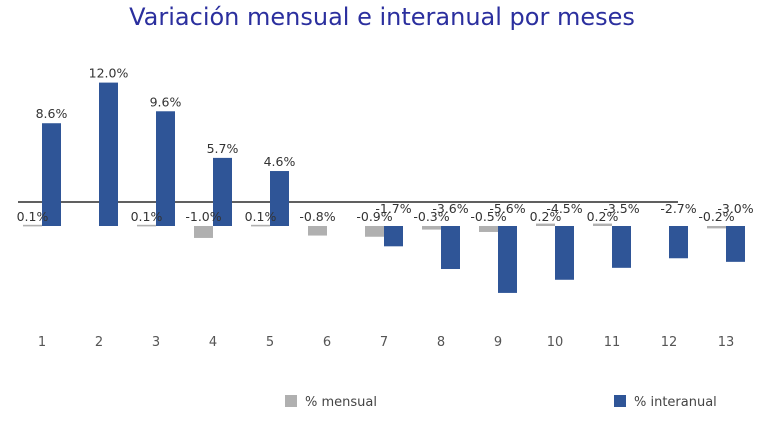 The height and width of the screenshot is (427, 768). What do you see at coordinates (431, 216) in the screenshot?
I see `data-label-mensual: -0.3%` at bounding box center [431, 216].